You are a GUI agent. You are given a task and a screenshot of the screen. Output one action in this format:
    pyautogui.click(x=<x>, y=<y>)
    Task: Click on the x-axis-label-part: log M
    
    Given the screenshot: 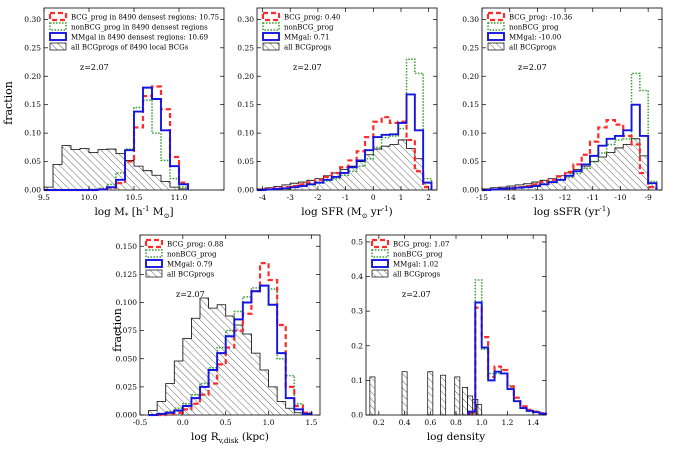 What is the action you would take?
    pyautogui.click(x=109, y=212)
    